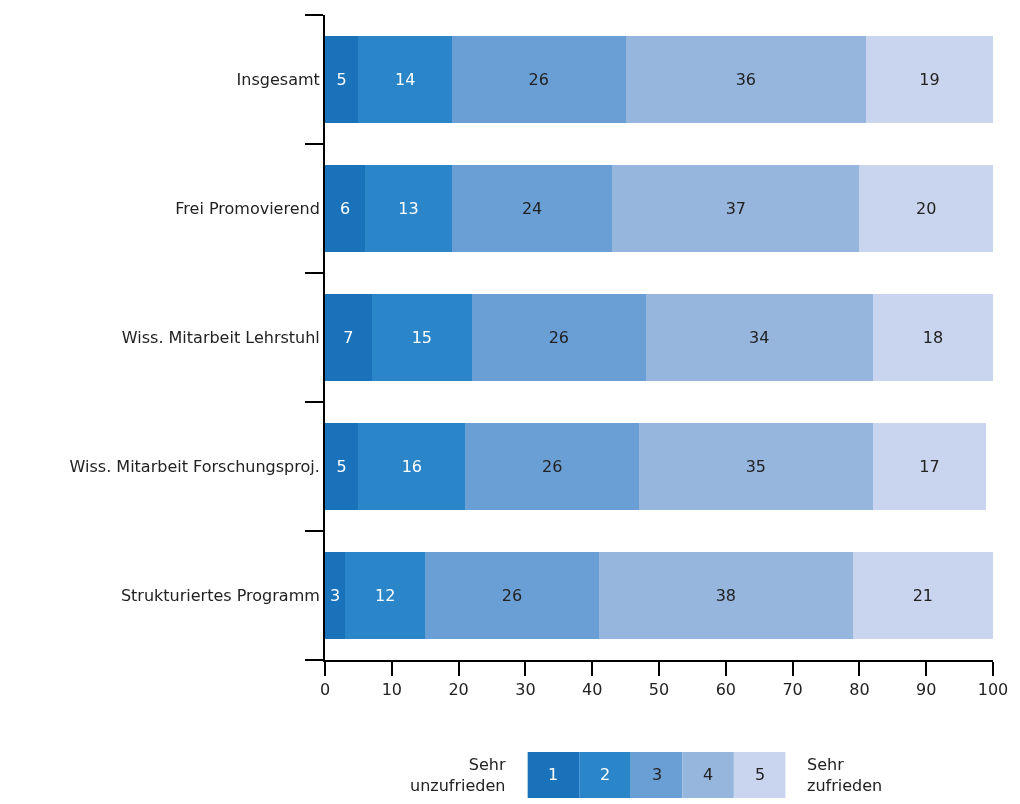 This screenshot has width=1020, height=804. I want to click on data-label: 38, so click(725, 596).